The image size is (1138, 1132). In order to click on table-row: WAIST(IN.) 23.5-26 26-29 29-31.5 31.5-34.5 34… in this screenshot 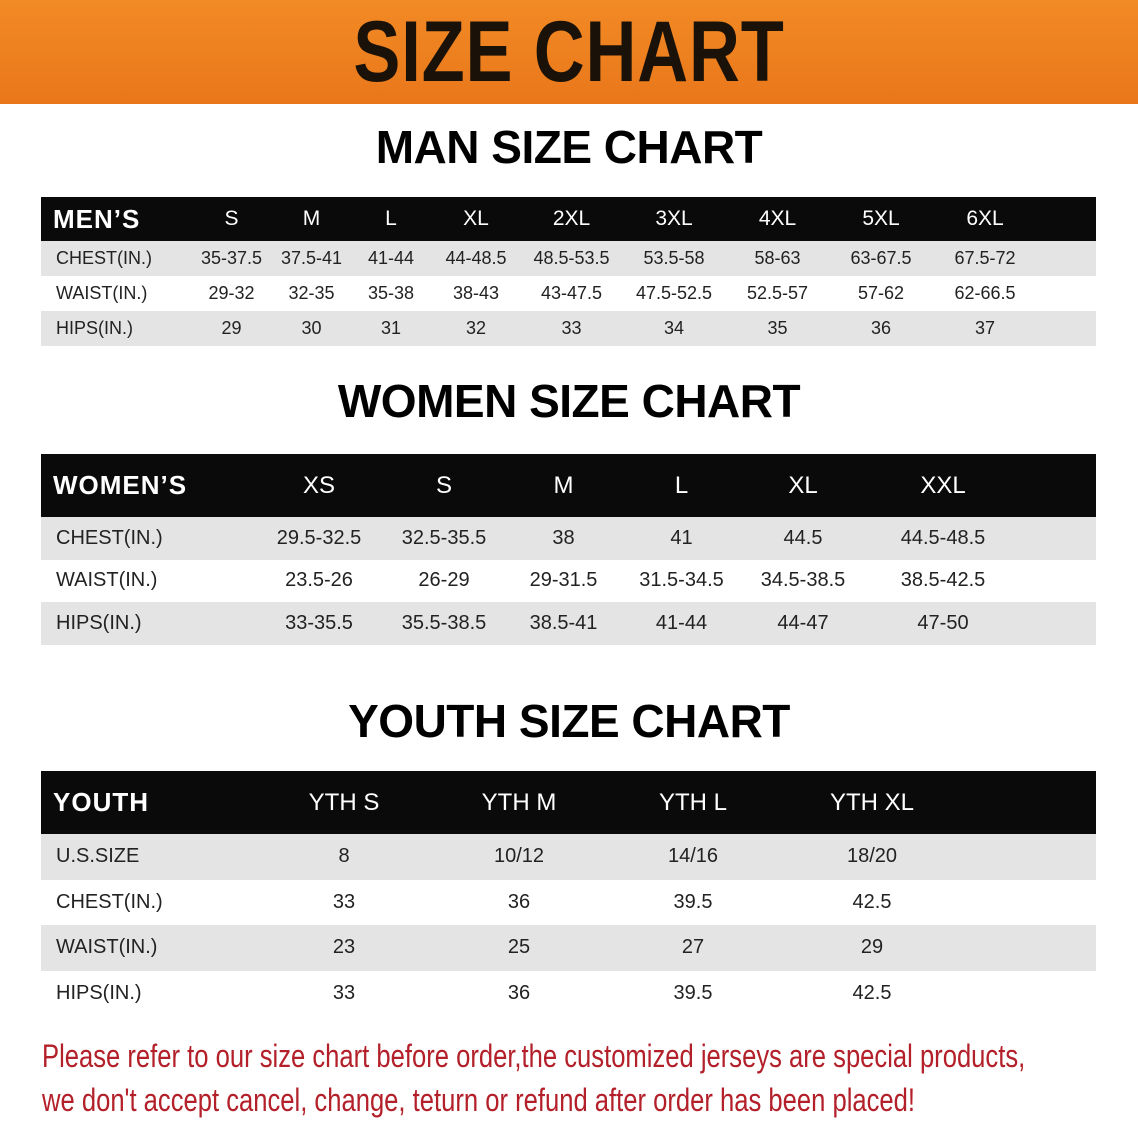, I will do `click(568, 580)`.